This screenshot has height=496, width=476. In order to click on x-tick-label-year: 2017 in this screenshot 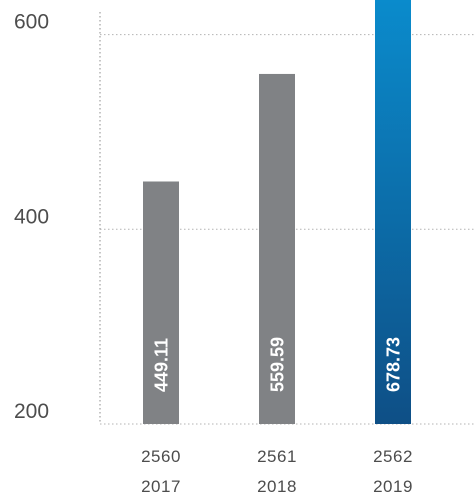, I will do `click(161, 486)`.